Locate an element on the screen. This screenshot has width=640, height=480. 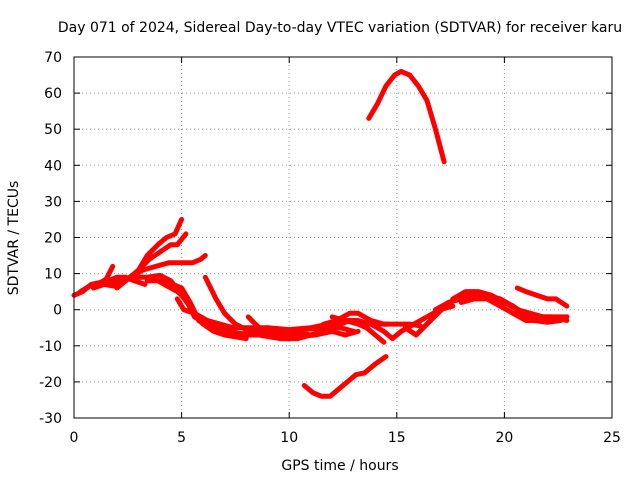
x-tick-label: 20 is located at coordinates (504, 438).